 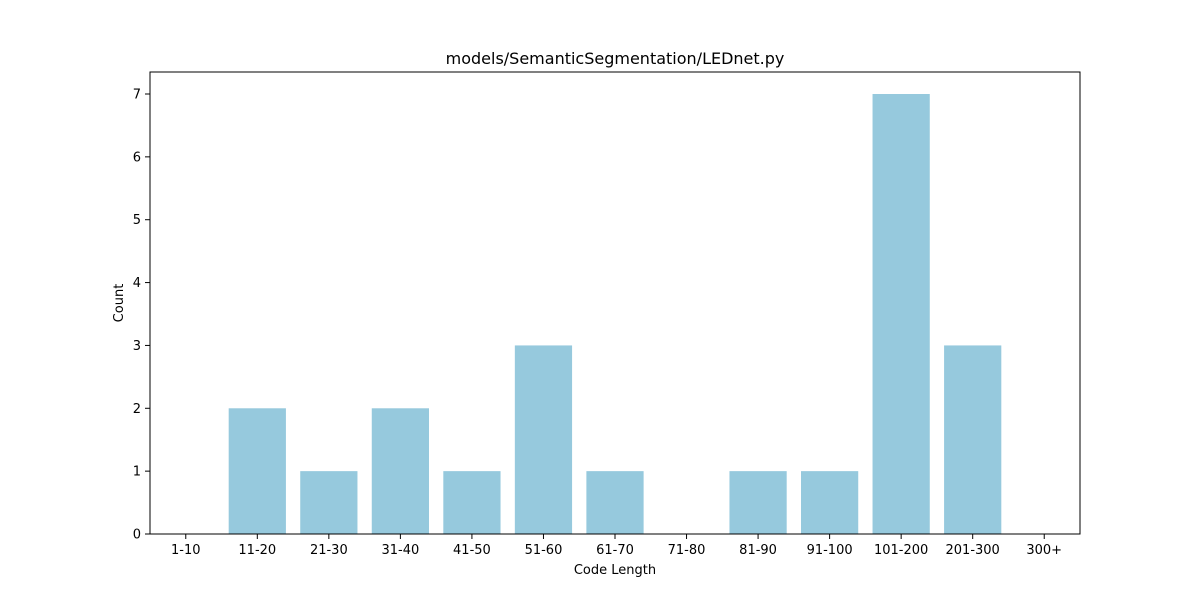 I want to click on x-tick-label: 41-50, so click(x=472, y=550).